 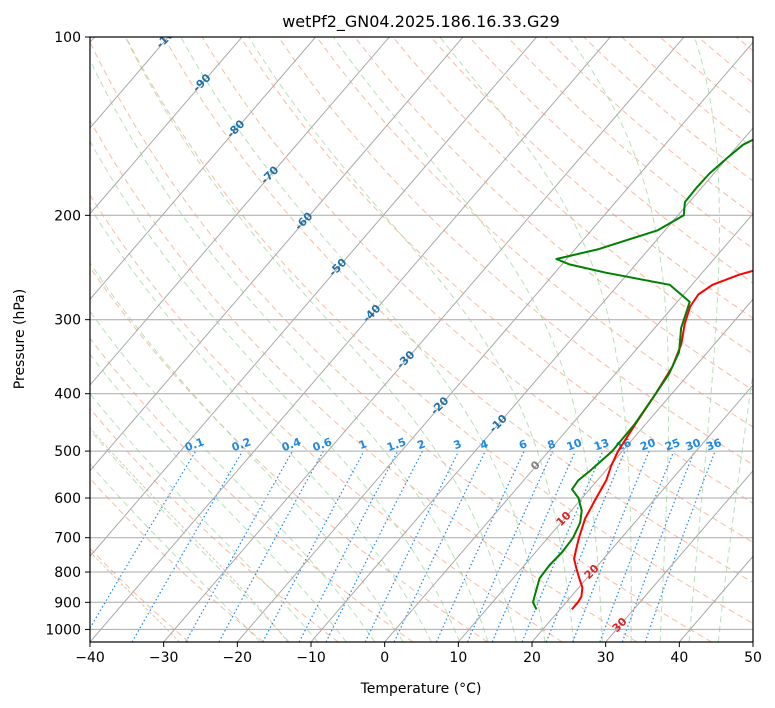 What do you see at coordinates (67, 499) in the screenshot?
I see `y-tick-label: 600` at bounding box center [67, 499].